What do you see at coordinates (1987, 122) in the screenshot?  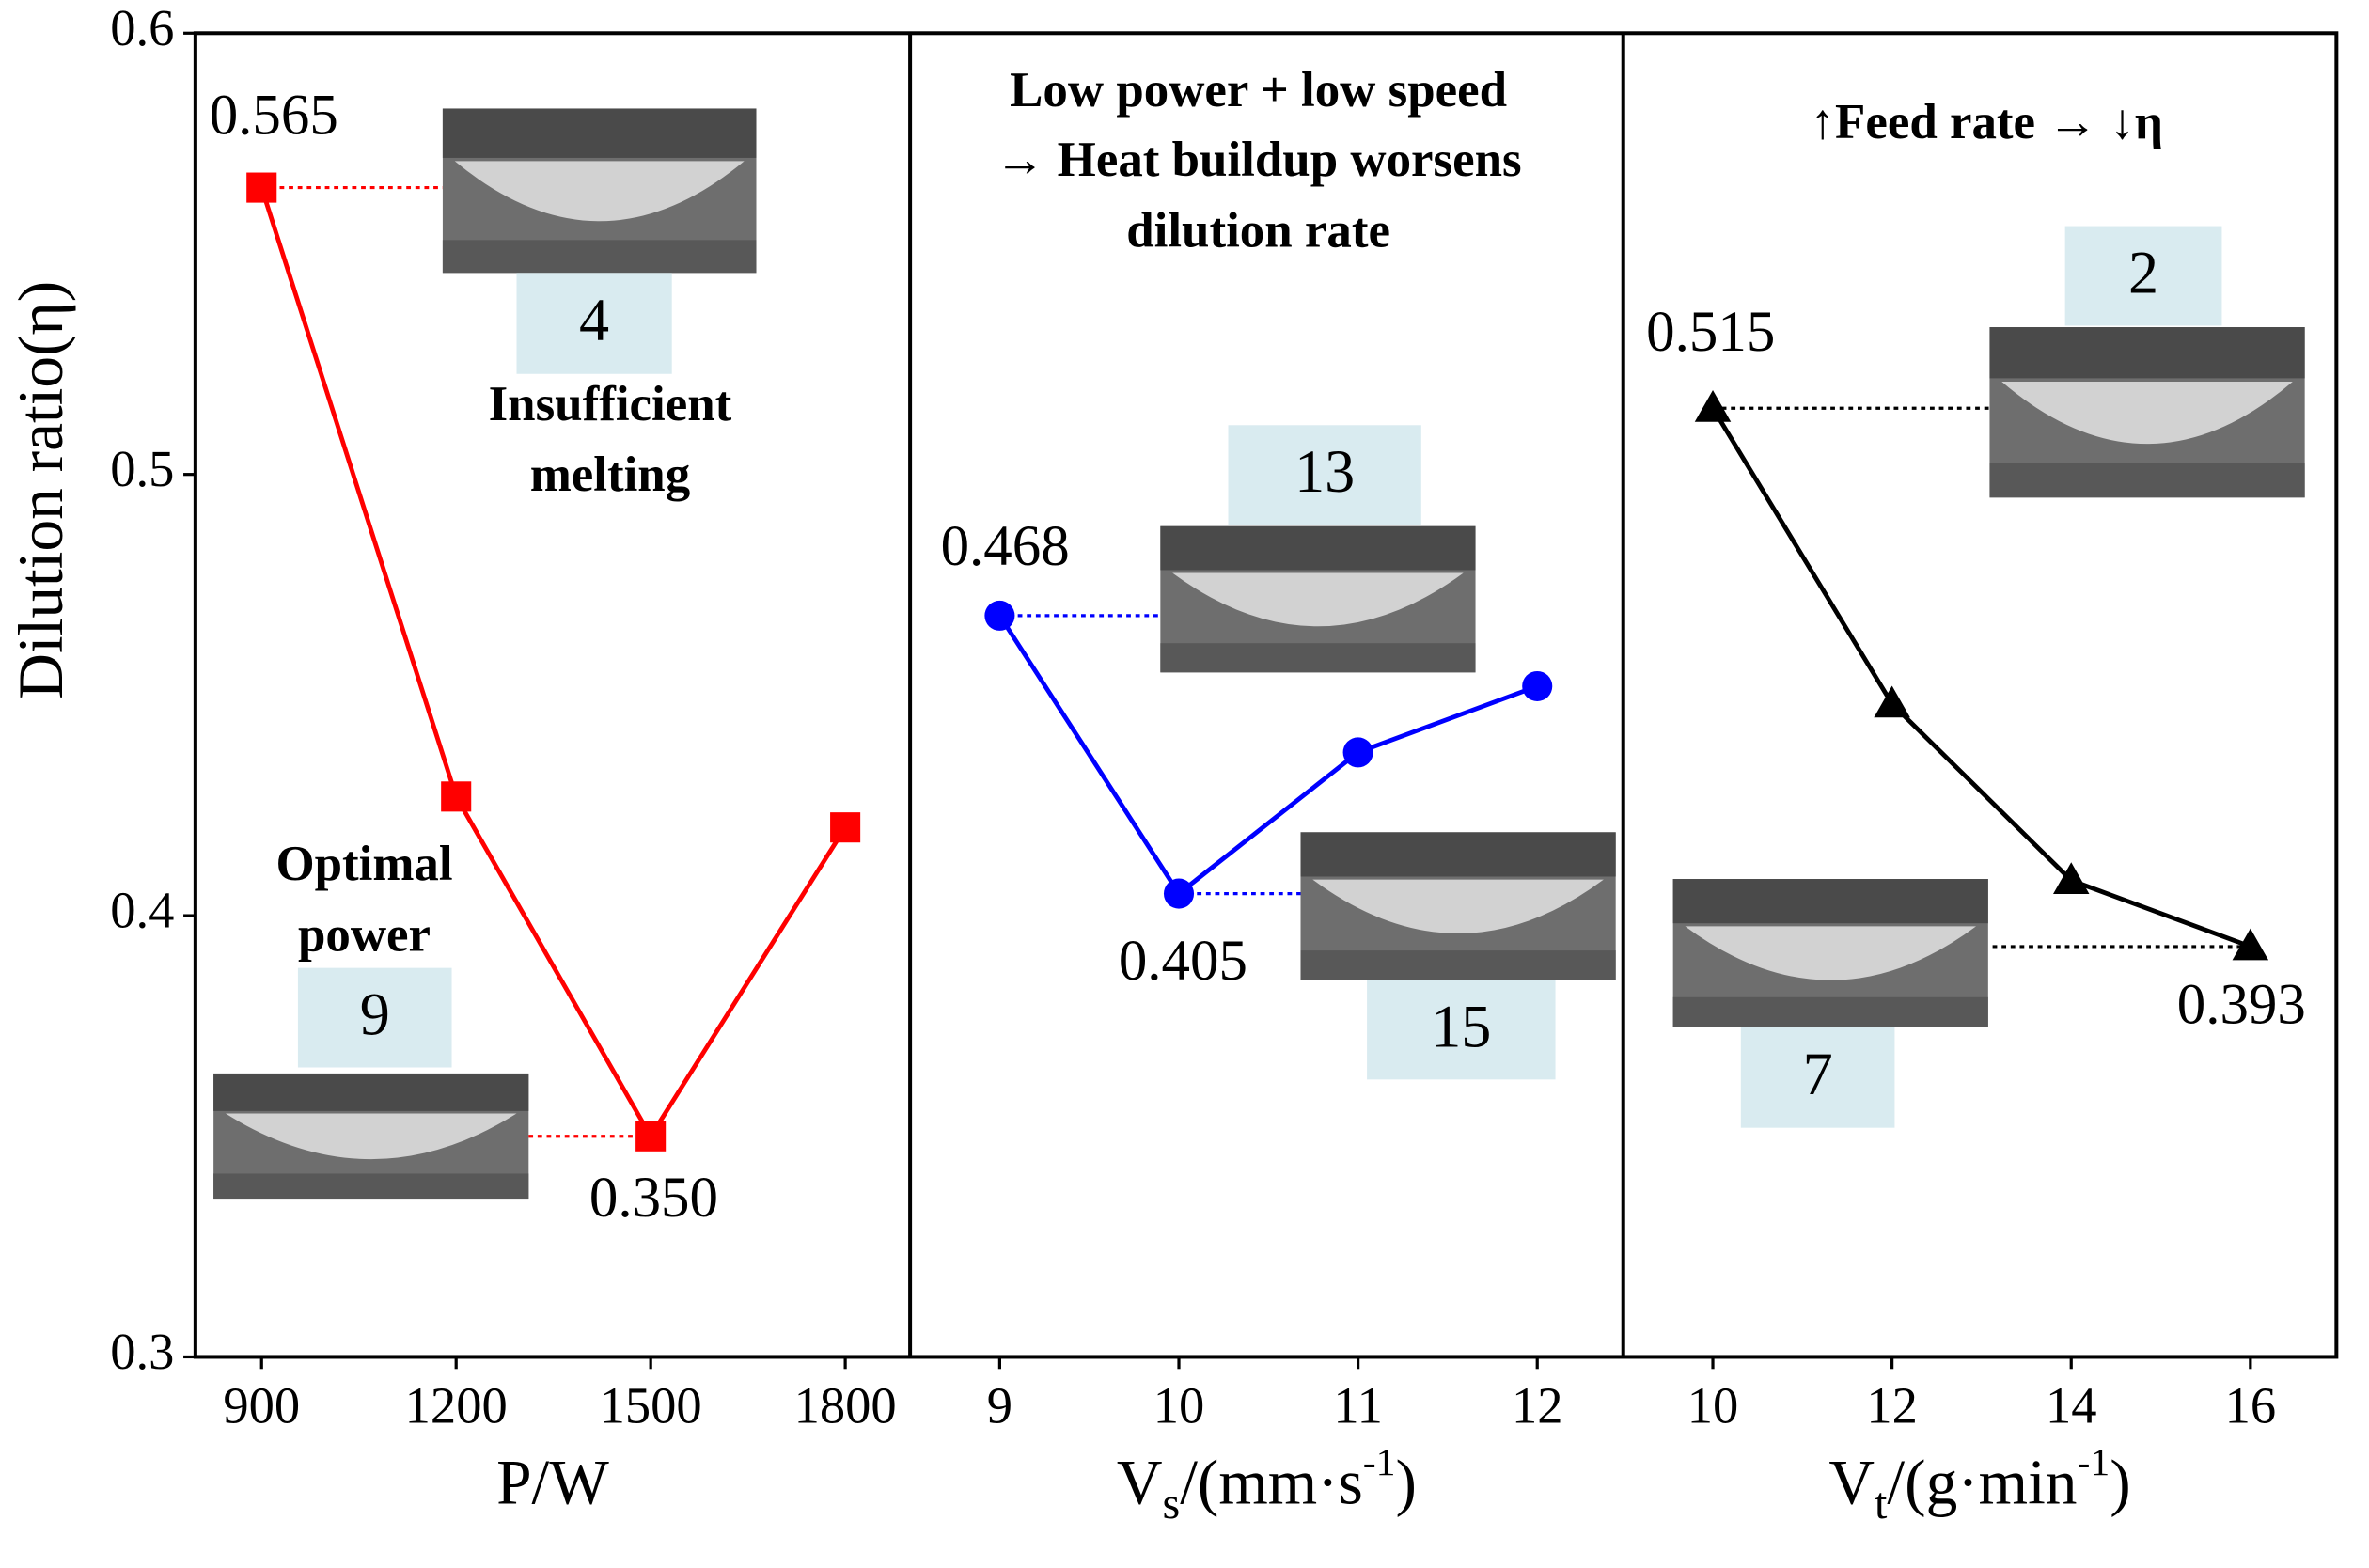 I see `panel-title: ↑Feed rate → ↓η` at bounding box center [1987, 122].